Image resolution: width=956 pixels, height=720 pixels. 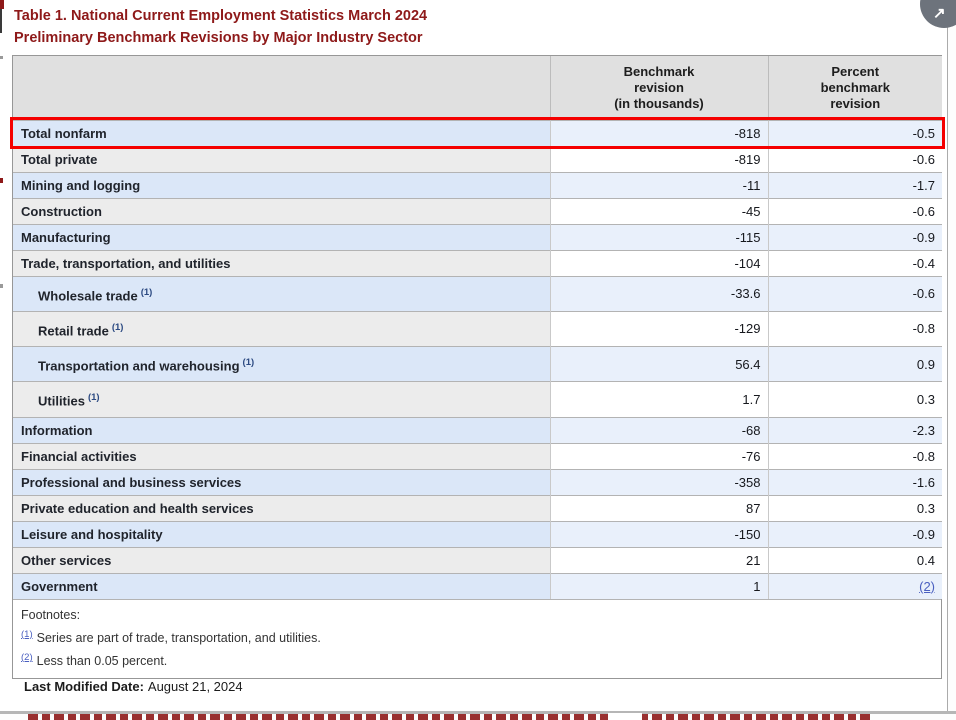 What do you see at coordinates (658, 184) in the screenshot?
I see `benchmark-revision-cell: -11` at bounding box center [658, 184].